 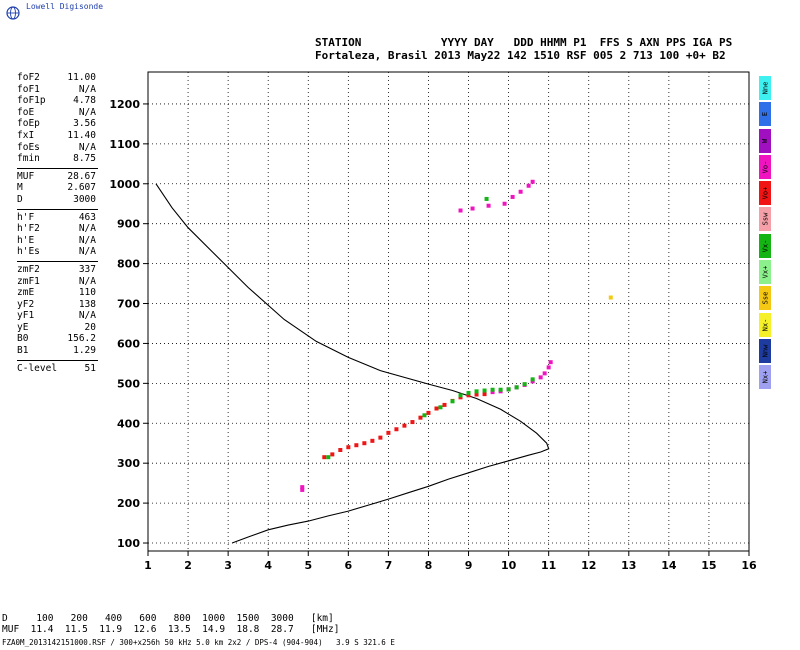 What do you see at coordinates (128, 463) in the screenshot?
I see `y-tick-label: 300` at bounding box center [128, 463].